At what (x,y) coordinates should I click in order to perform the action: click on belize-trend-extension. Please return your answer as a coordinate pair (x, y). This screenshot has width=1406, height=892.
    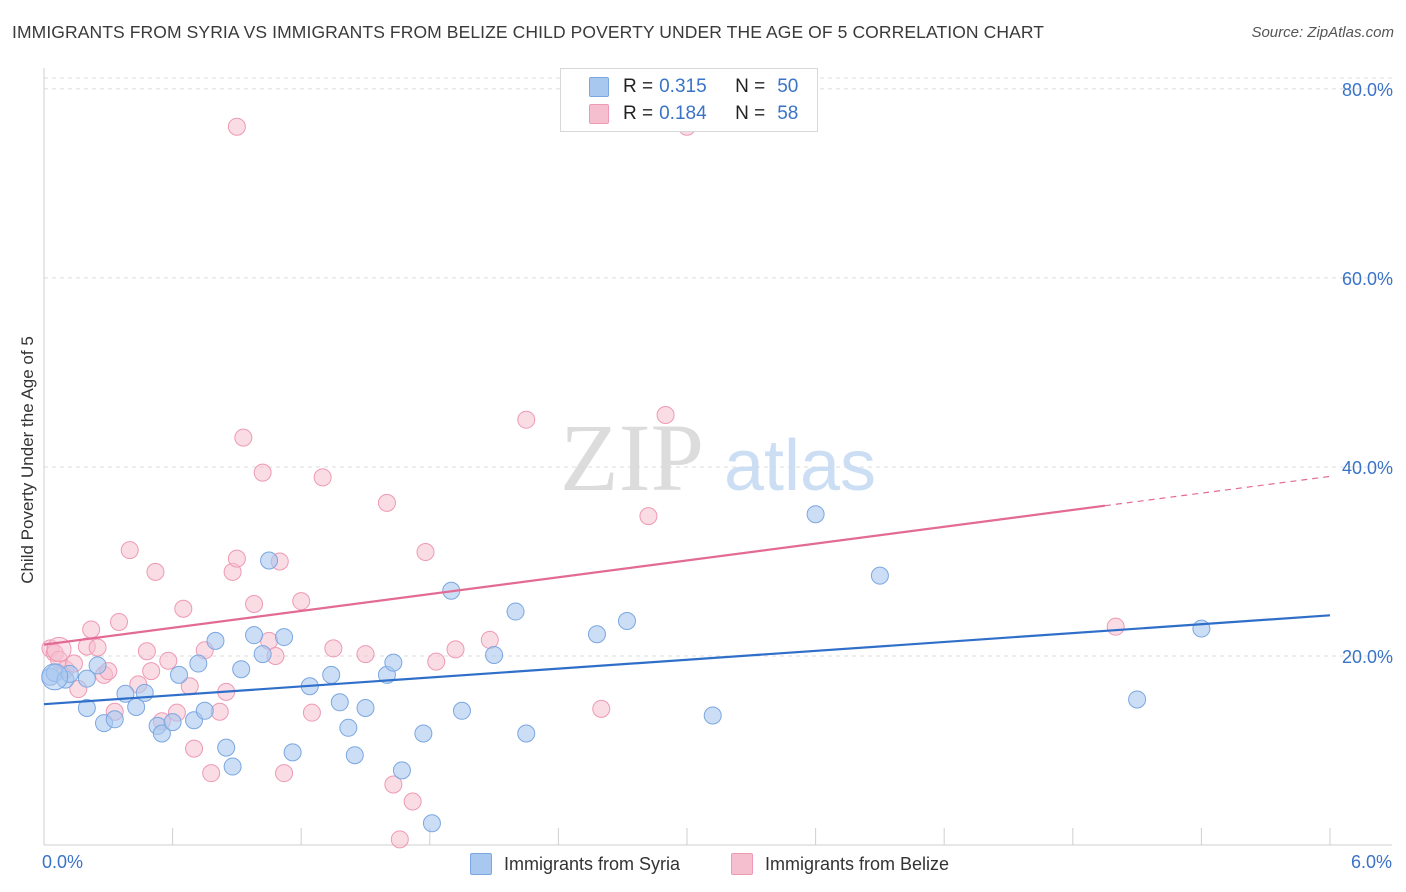
    Looking at the image, I should click on (1217, 491).